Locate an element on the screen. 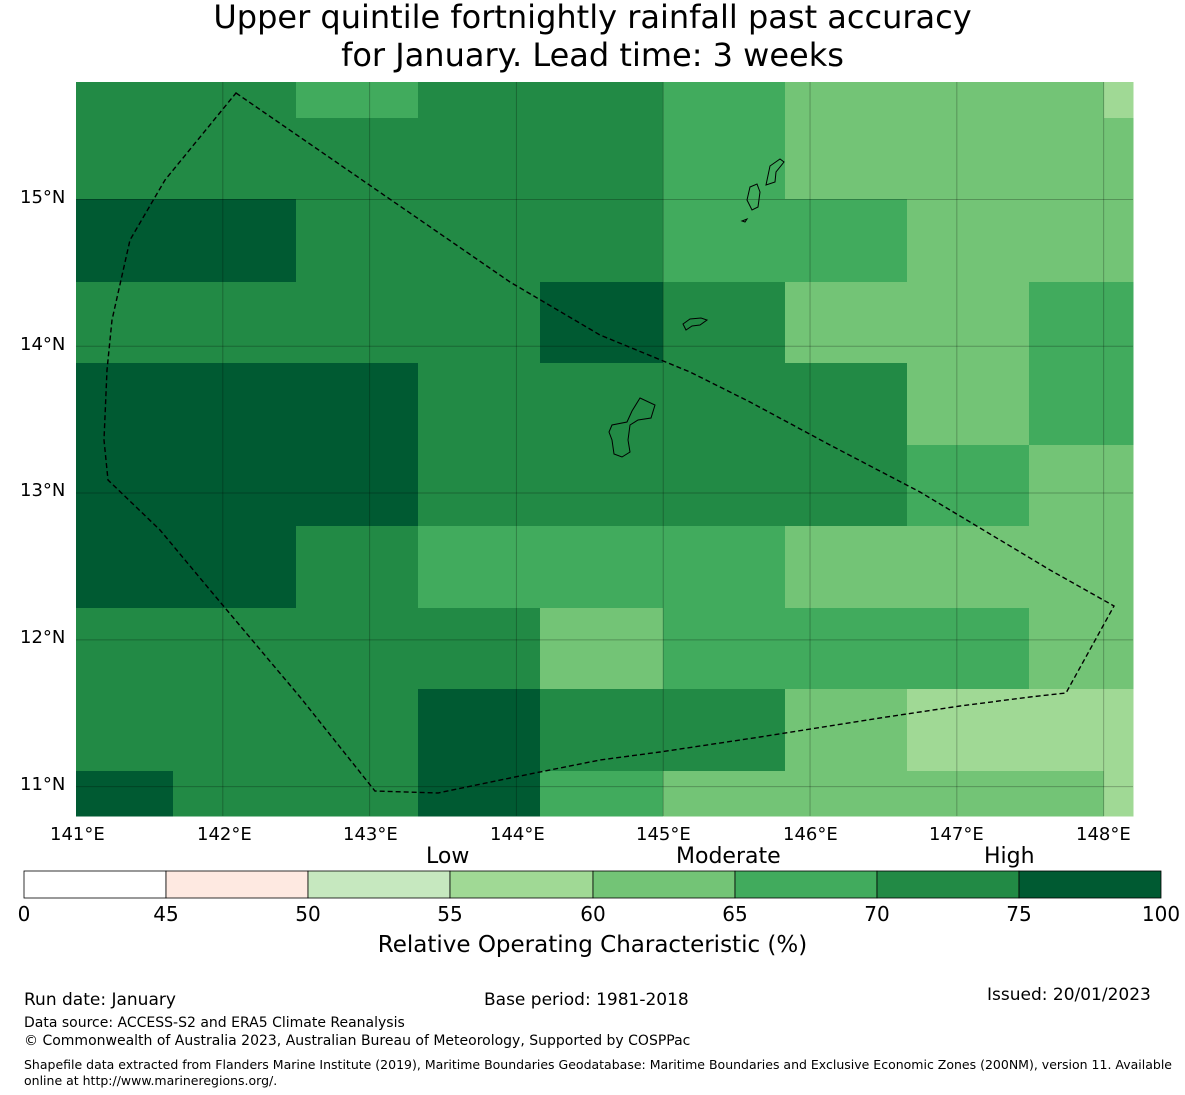 The width and height of the screenshot is (1185, 1095). chart-title-line2: for January. Lead time: 3 weeks is located at coordinates (592, 55).